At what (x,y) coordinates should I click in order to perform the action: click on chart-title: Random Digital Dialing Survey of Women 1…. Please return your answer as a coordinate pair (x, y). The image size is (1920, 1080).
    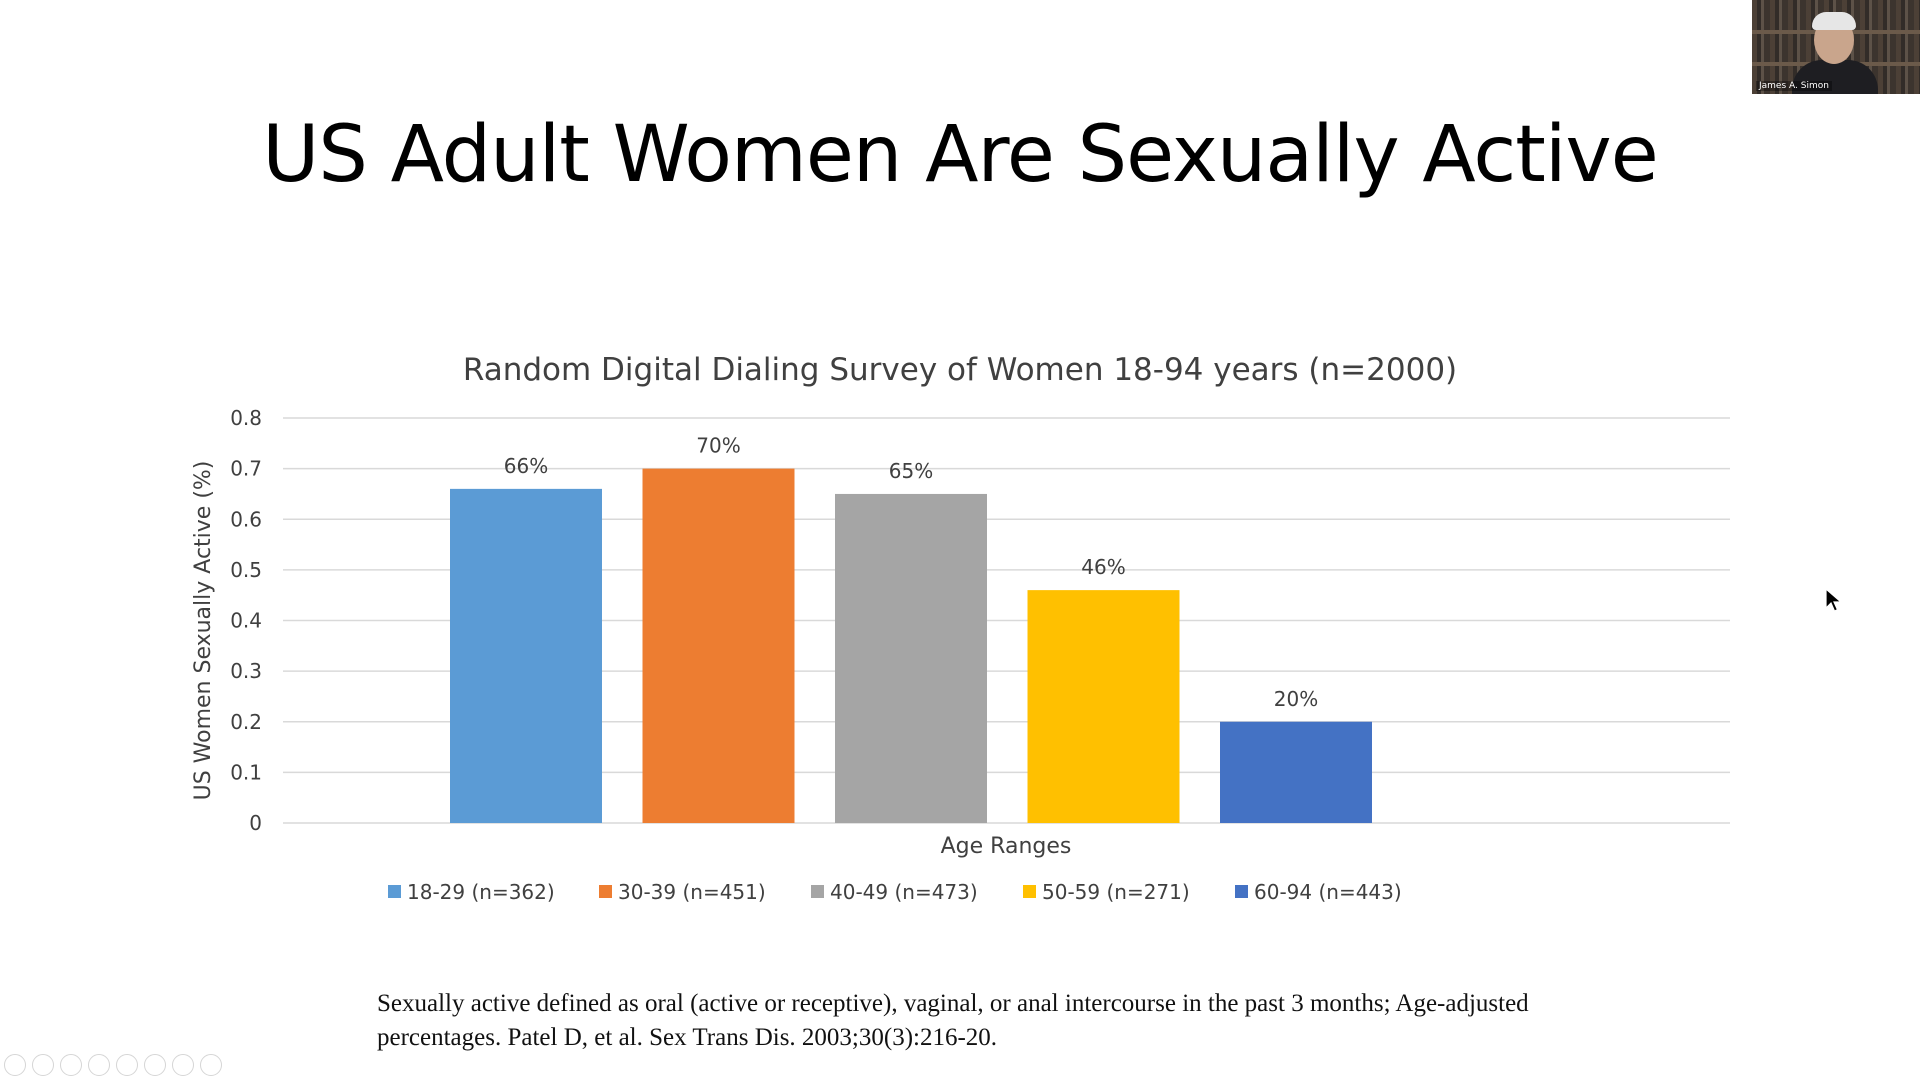
    Looking at the image, I should click on (960, 370).